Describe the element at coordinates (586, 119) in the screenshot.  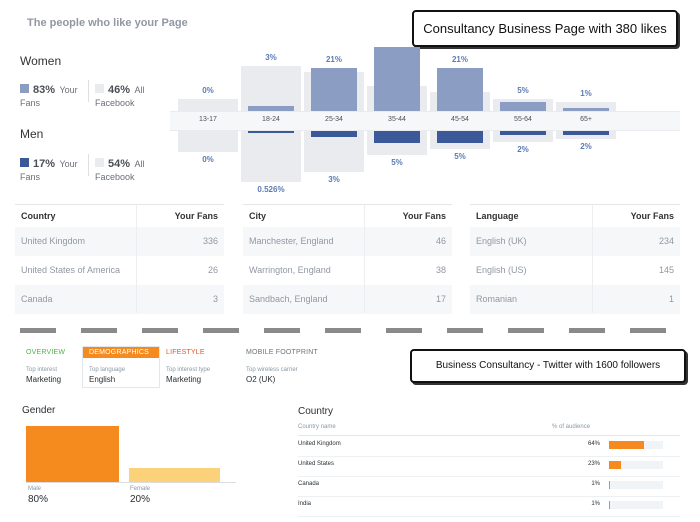
I see `age-group-label: 65+` at that location.